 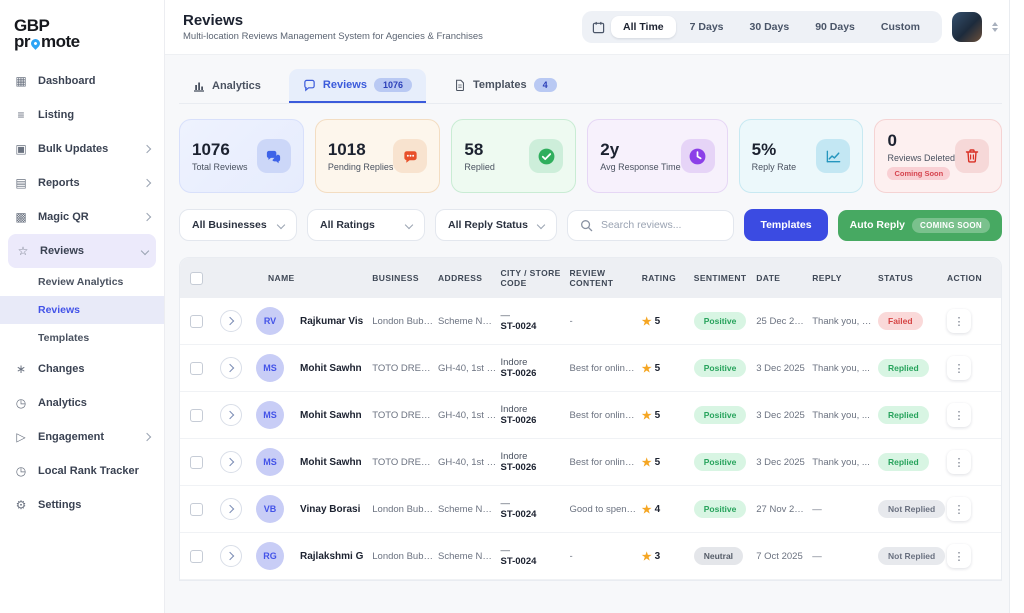 What do you see at coordinates (518, 373) in the screenshot?
I see `store-code: ST-0026` at bounding box center [518, 373].